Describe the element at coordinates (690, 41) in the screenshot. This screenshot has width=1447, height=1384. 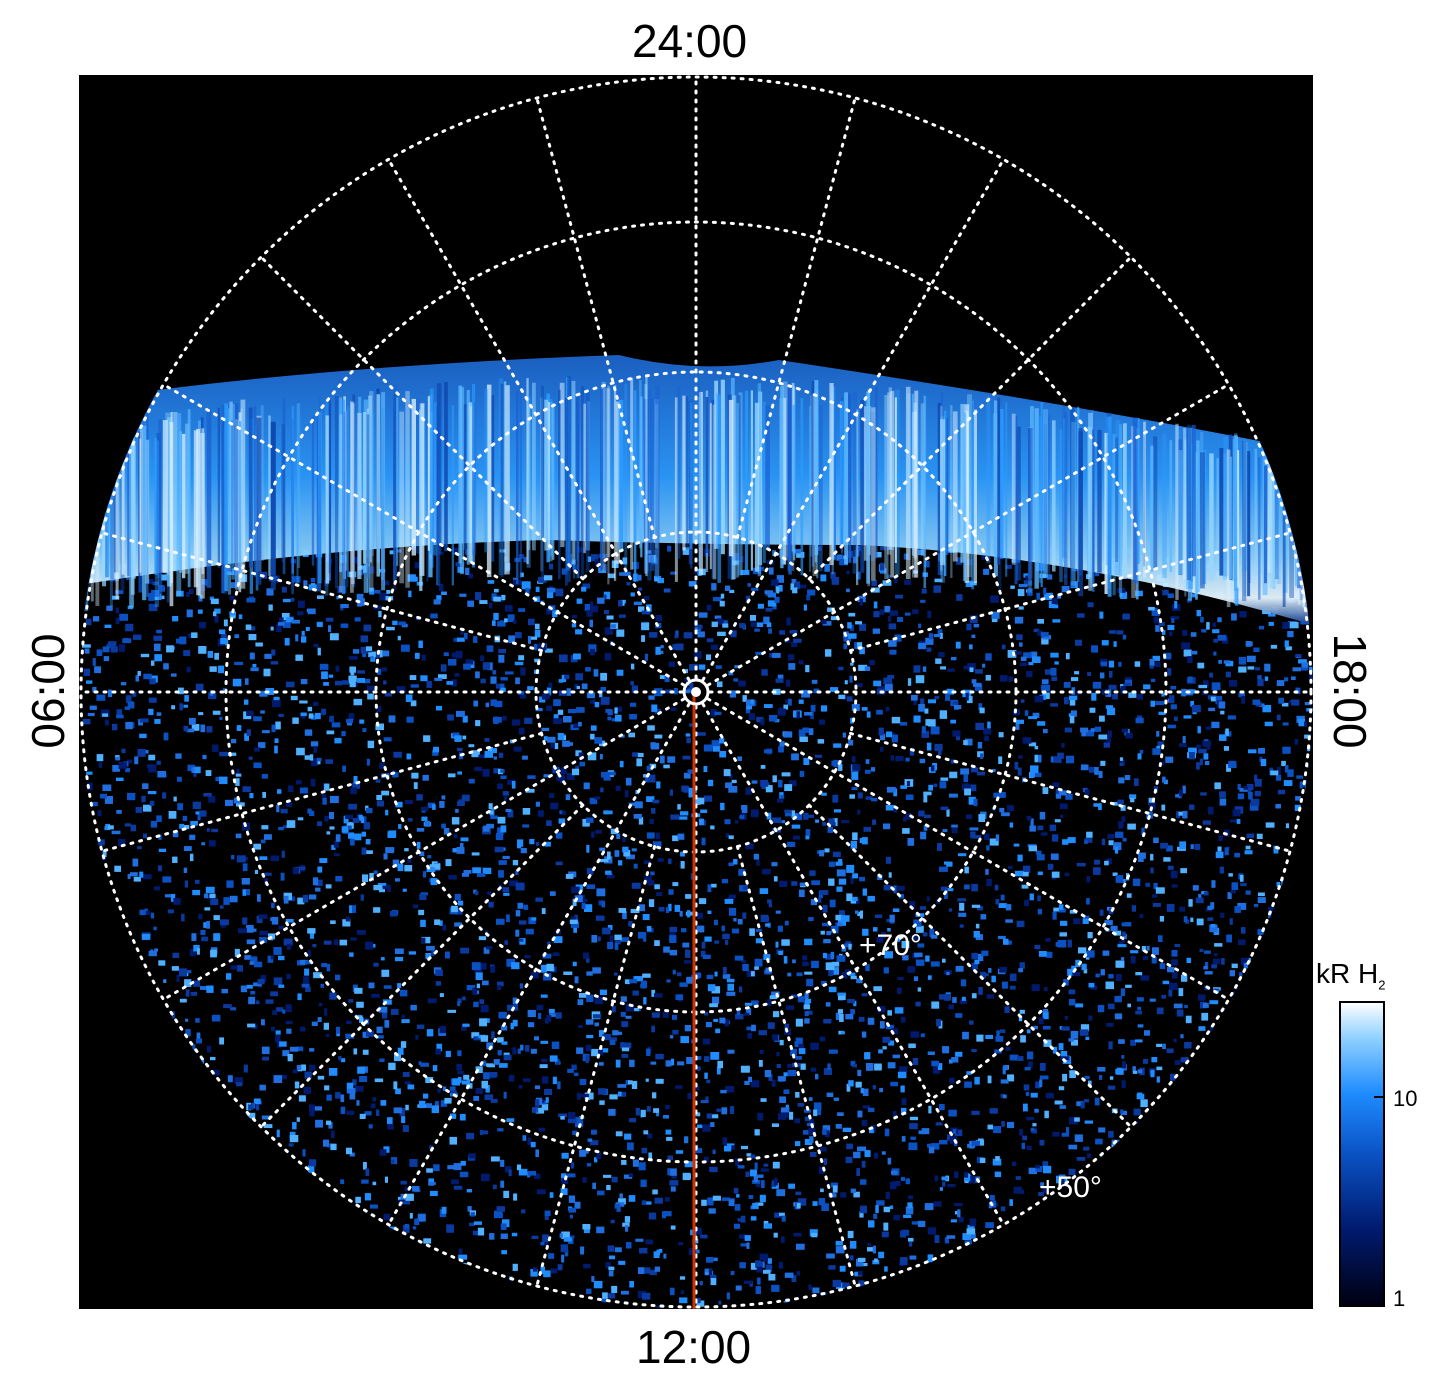
I see `time-label-midnight: 24:00` at that location.